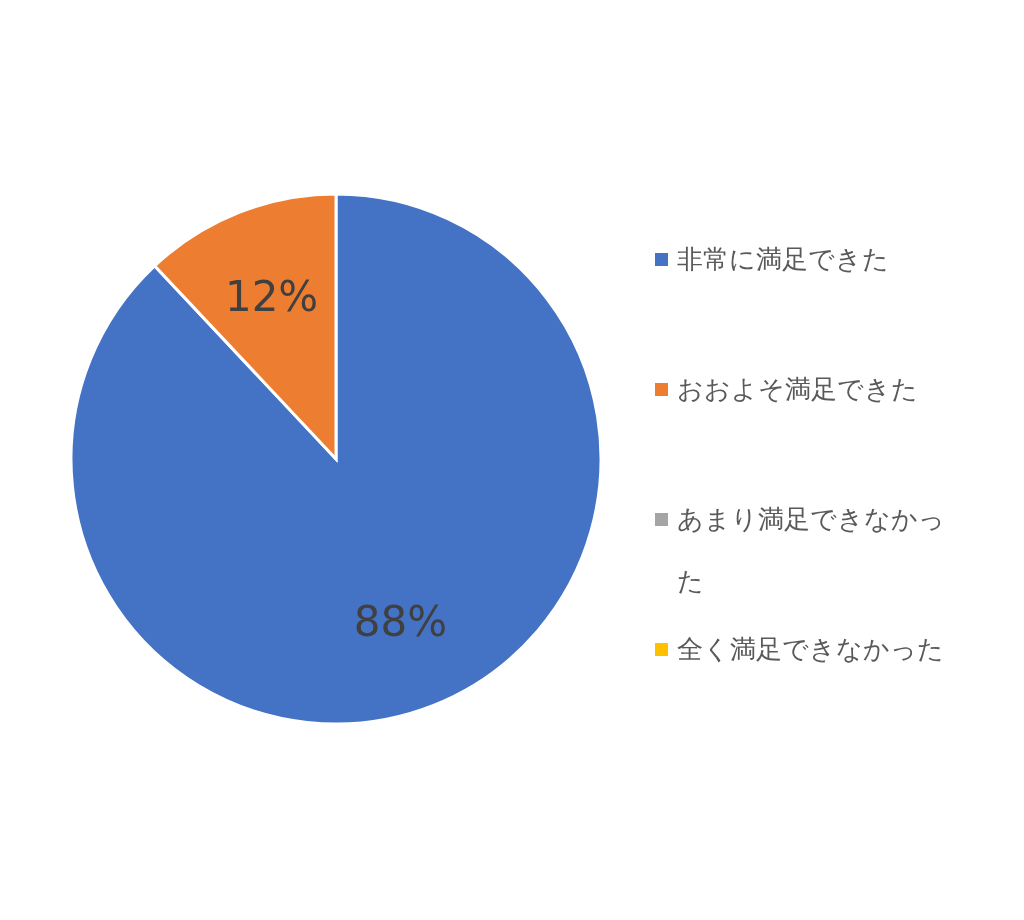 This screenshot has width=1024, height=920. I want to click on legend-label: おおよそ満足できた, so click(798, 389).